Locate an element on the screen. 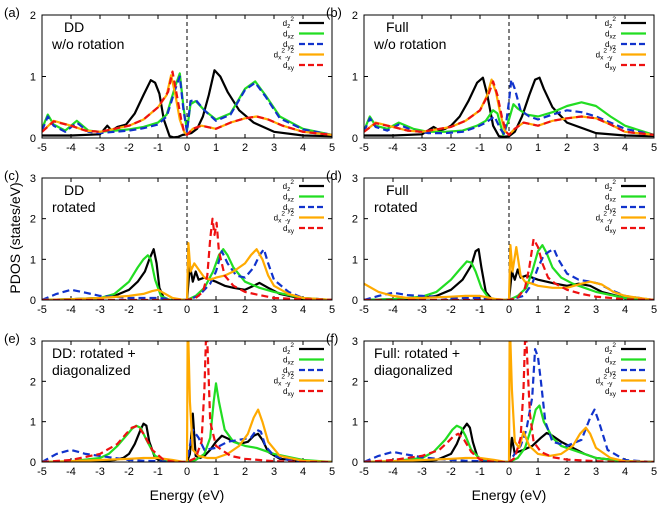 This screenshot has height=509, width=664. x-axis-label-left: Energy (eV) is located at coordinates (187, 495).